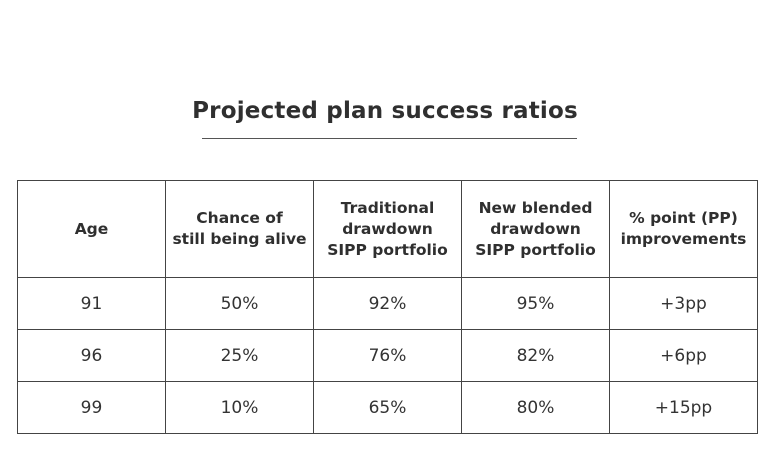 This screenshot has height=450, width=770. Describe the element at coordinates (91, 303) in the screenshot. I see `cell-age: 91` at that location.